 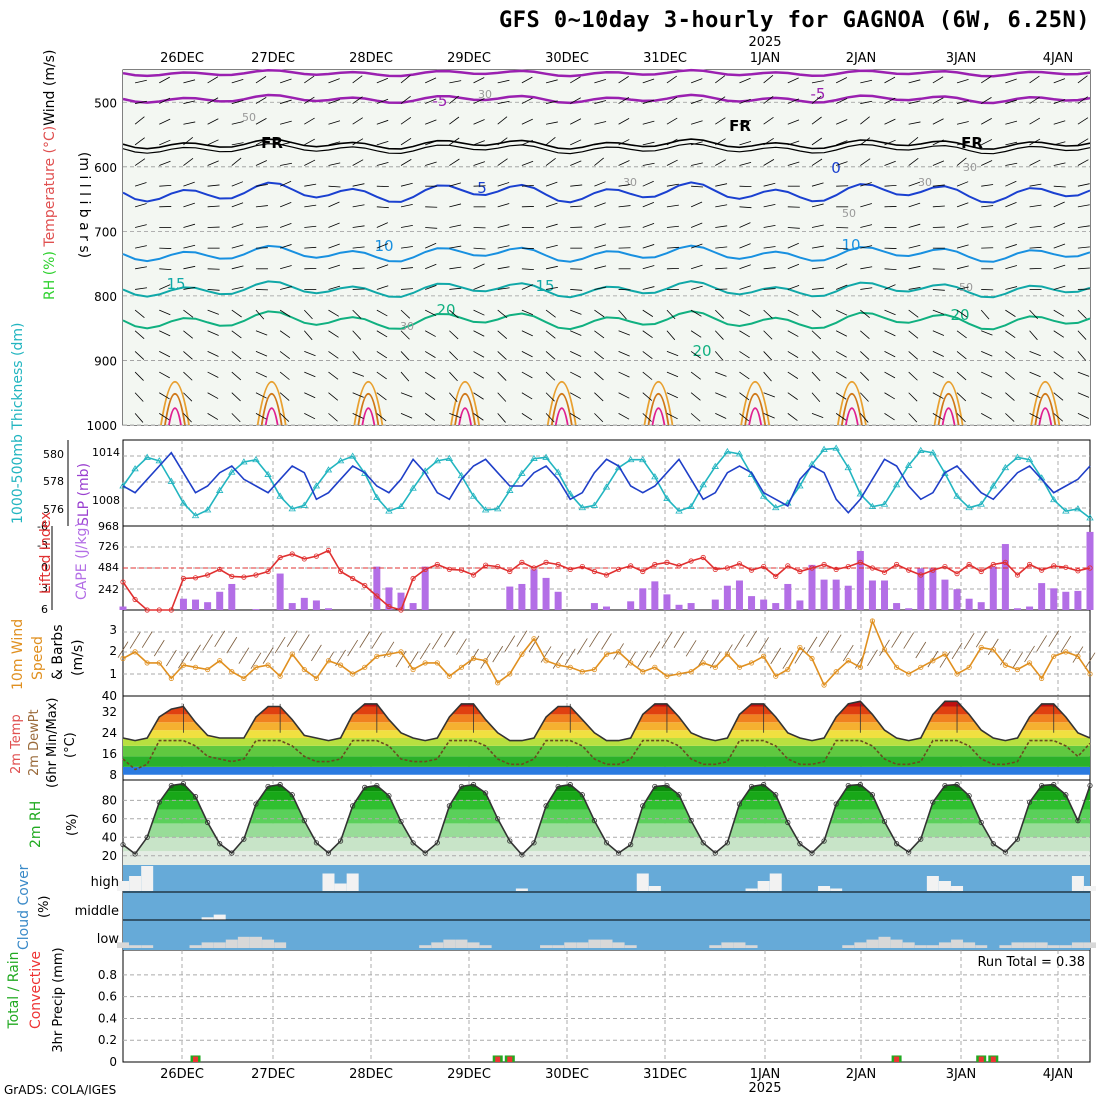 I want to click on temp-ylabel: 2m DewPt, so click(x=34, y=742).